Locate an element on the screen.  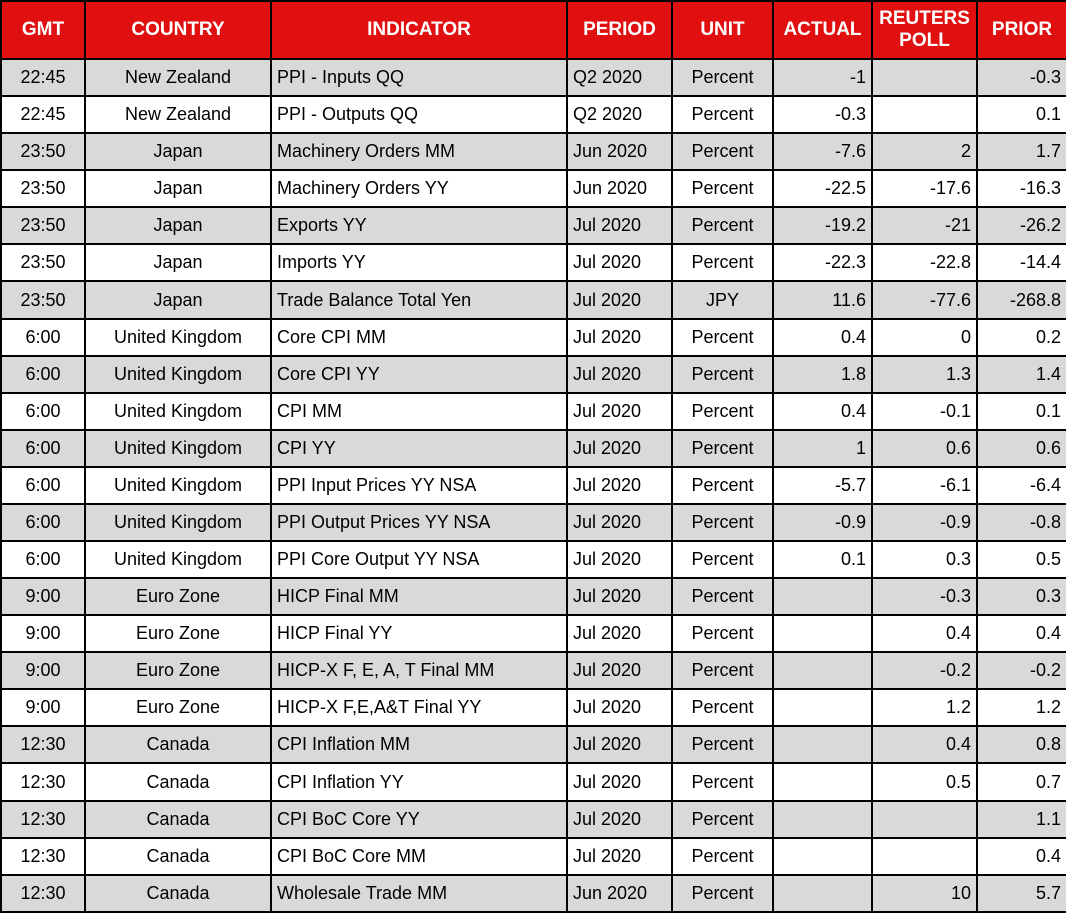
cell-actual: -0.9 is located at coordinates (822, 522).